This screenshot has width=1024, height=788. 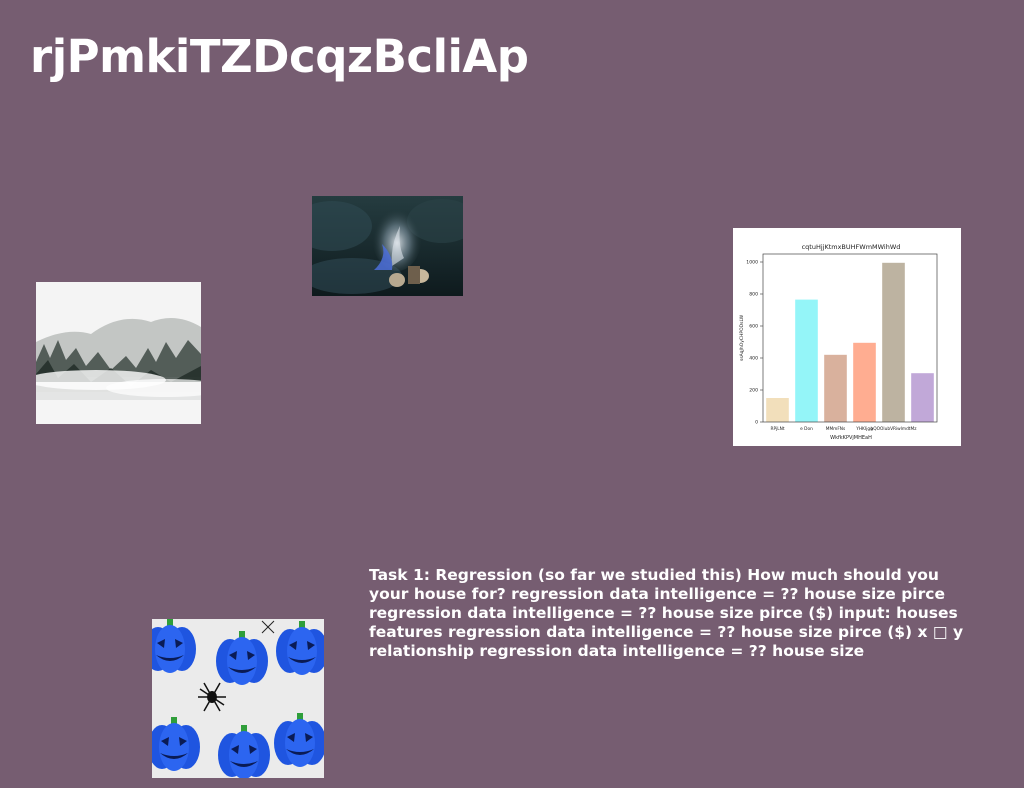 I want to click on chart-x-tick-label: MMmFNs, so click(x=836, y=429).